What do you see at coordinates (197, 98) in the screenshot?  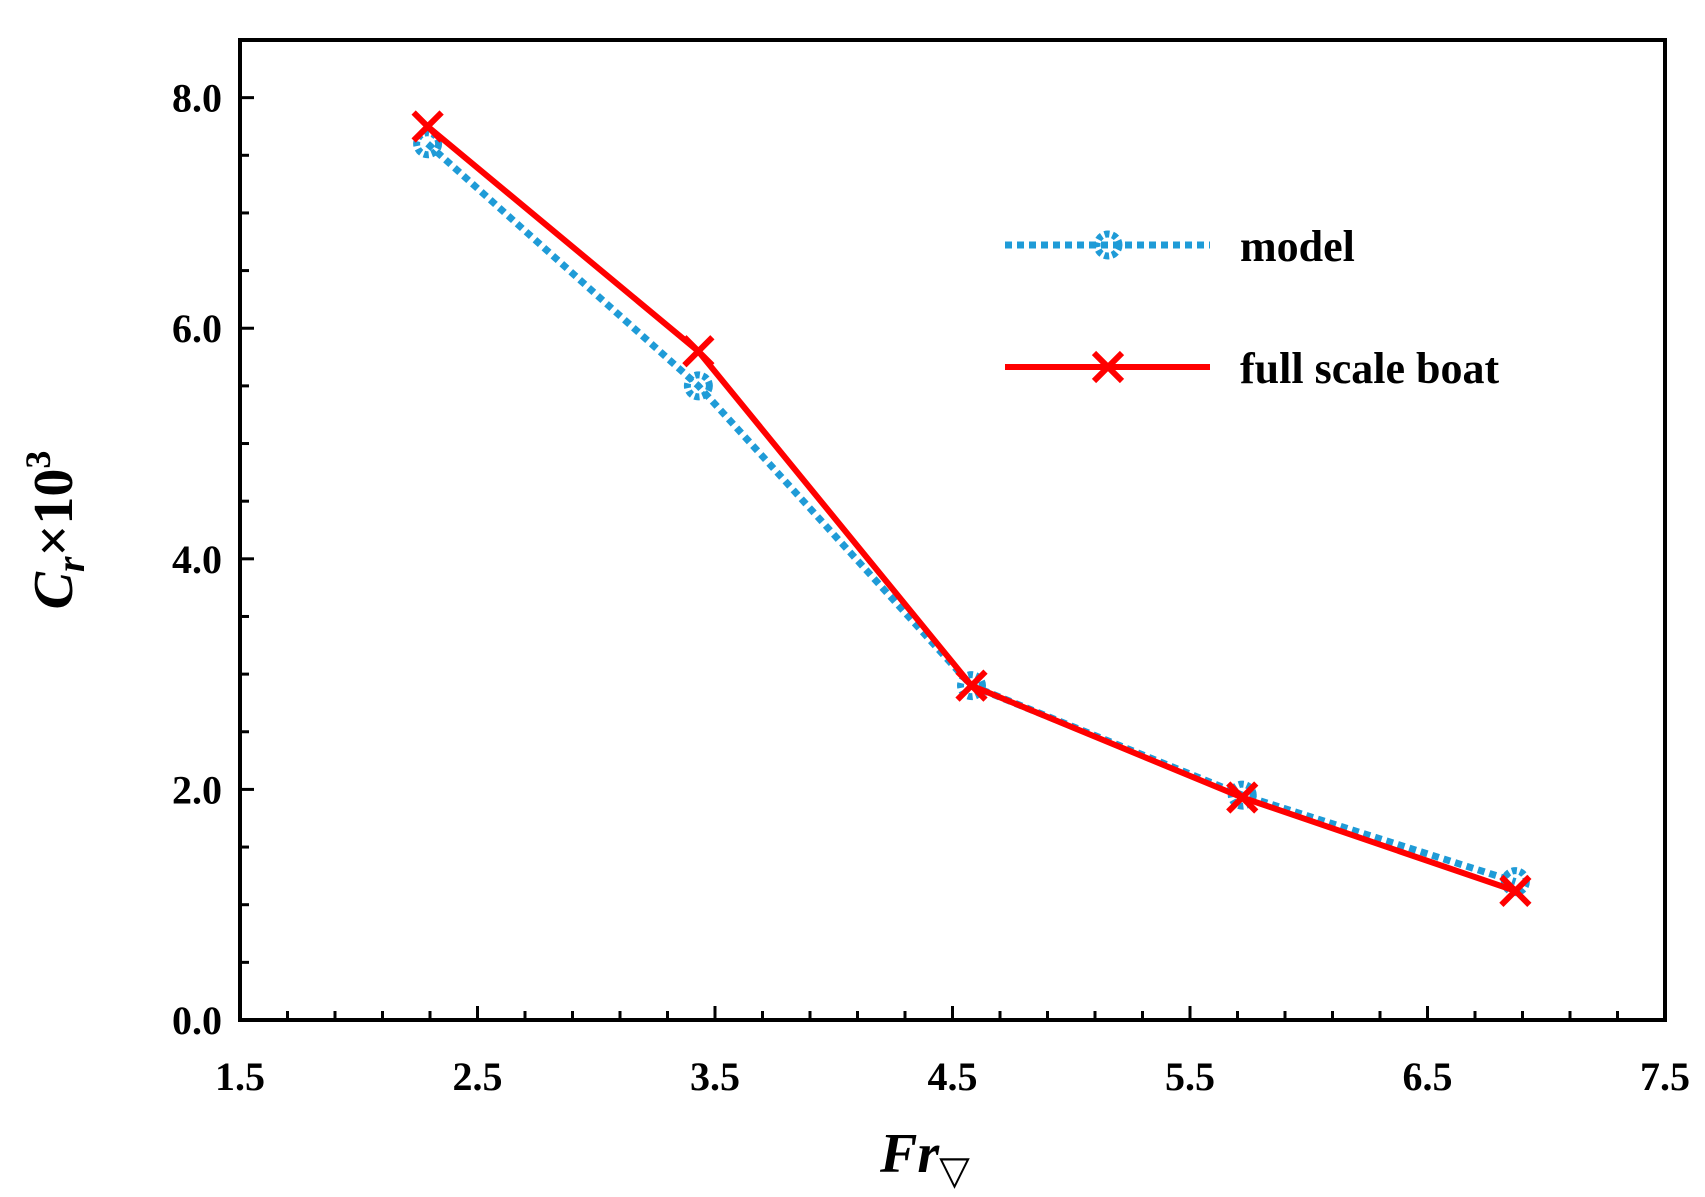 I see `y-tick-label: 8.0` at bounding box center [197, 98].